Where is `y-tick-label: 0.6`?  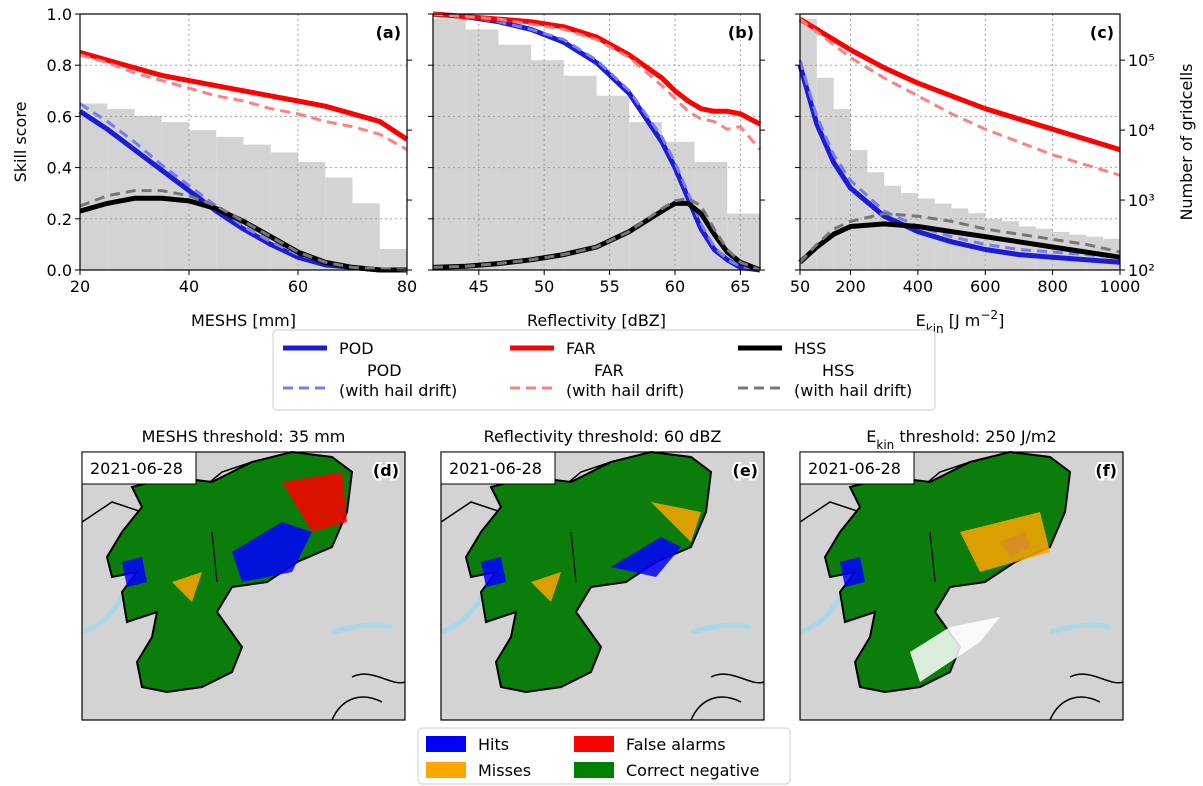
y-tick-label: 0.6 is located at coordinates (59, 116).